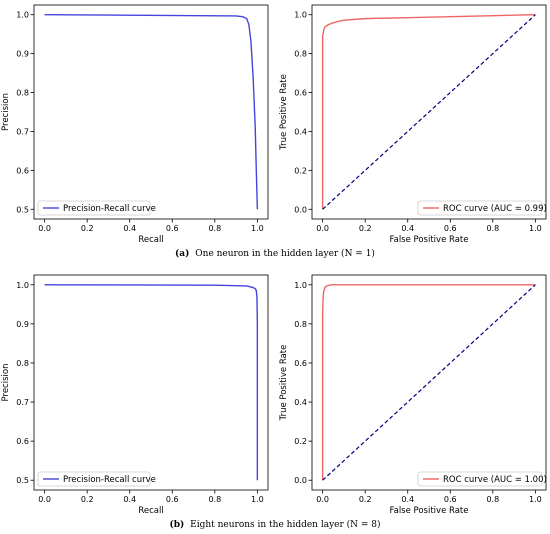 The height and width of the screenshot is (534, 550). What do you see at coordinates (495, 480) in the screenshot?
I see `legend-label: ROC curve (AUC = 1.00)` at bounding box center [495, 480].